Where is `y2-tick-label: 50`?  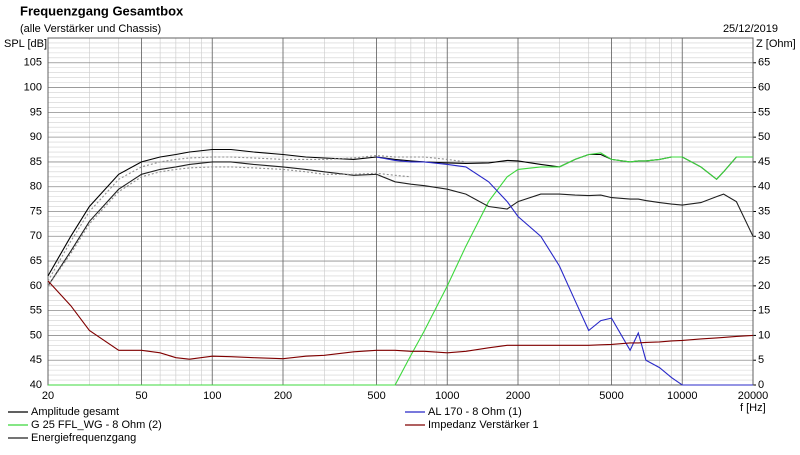 y2-tick-label: 50 is located at coordinates (764, 137).